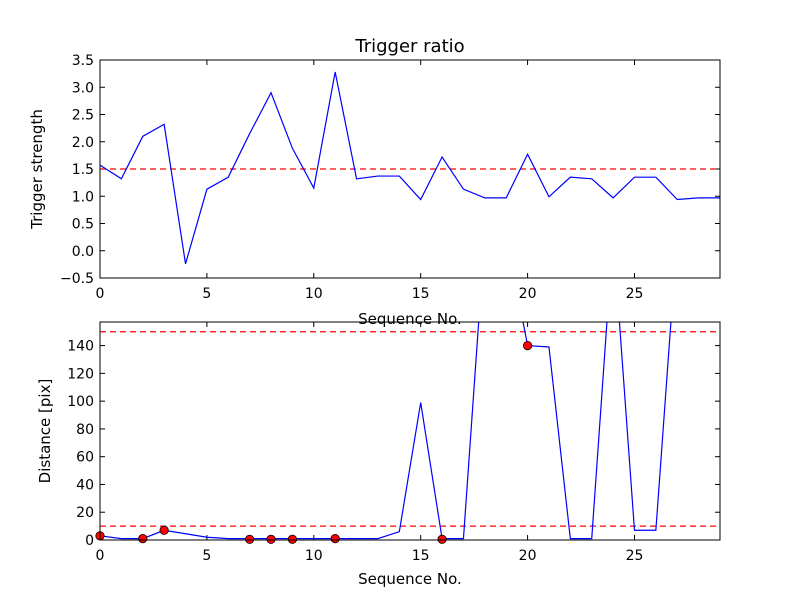 The height and width of the screenshot is (600, 800). What do you see at coordinates (421, 294) in the screenshot?
I see `top-x-tick-label: 15` at bounding box center [421, 294].